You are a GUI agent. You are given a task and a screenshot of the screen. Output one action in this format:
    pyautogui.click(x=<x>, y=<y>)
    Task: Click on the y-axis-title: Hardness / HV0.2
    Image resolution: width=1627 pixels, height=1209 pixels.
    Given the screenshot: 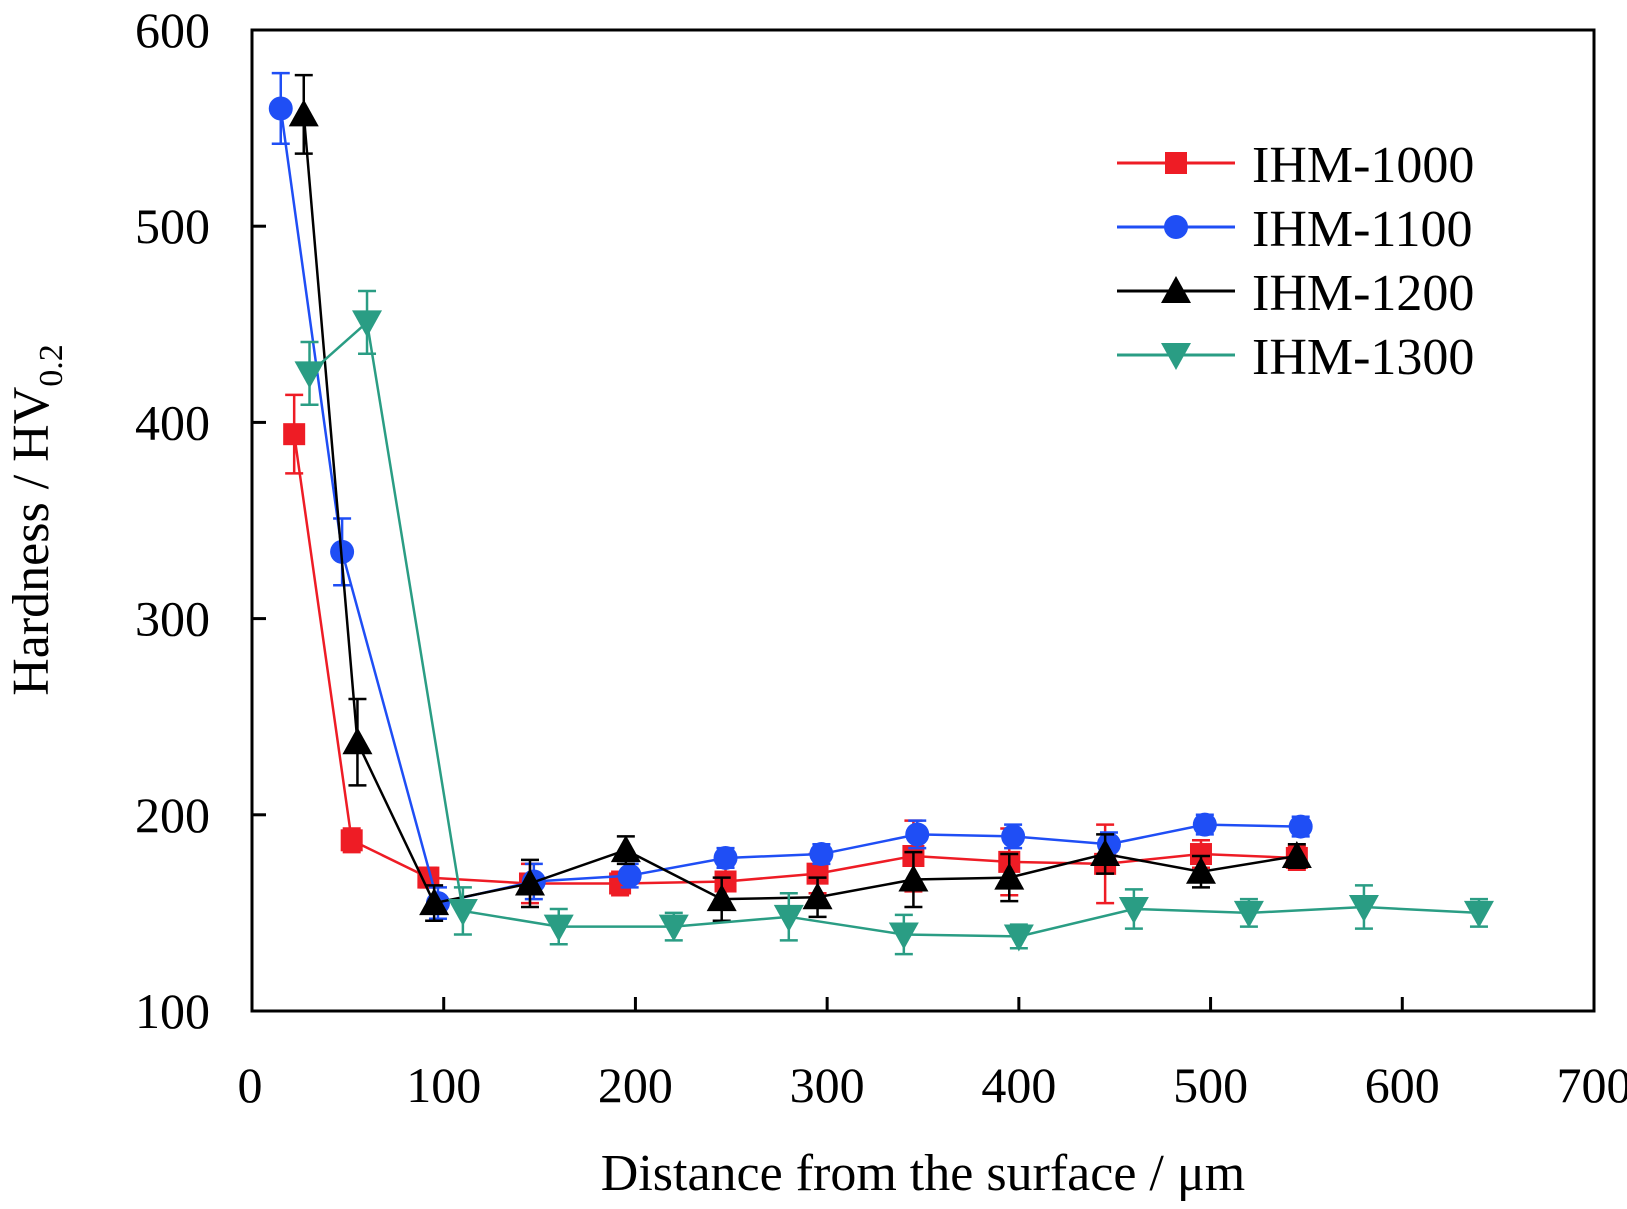 What is the action you would take?
    pyautogui.click(x=36, y=520)
    